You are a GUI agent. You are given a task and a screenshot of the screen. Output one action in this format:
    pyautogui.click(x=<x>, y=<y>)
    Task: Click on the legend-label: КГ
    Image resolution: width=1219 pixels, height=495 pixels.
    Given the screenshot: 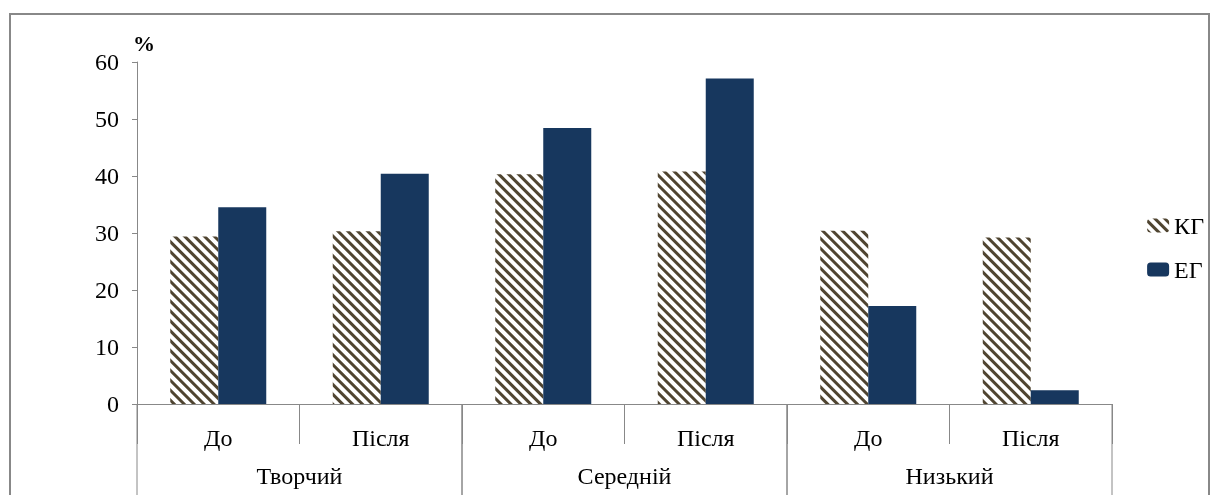 What is the action you would take?
    pyautogui.click(x=1189, y=225)
    